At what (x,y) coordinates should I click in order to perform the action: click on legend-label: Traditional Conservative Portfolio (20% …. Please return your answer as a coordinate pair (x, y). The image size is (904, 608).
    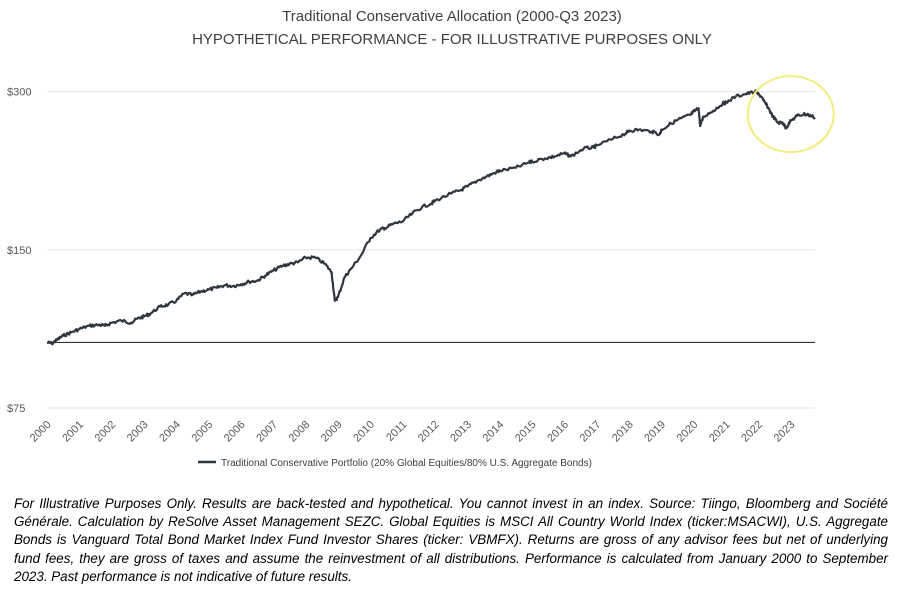
    Looking at the image, I should click on (406, 463).